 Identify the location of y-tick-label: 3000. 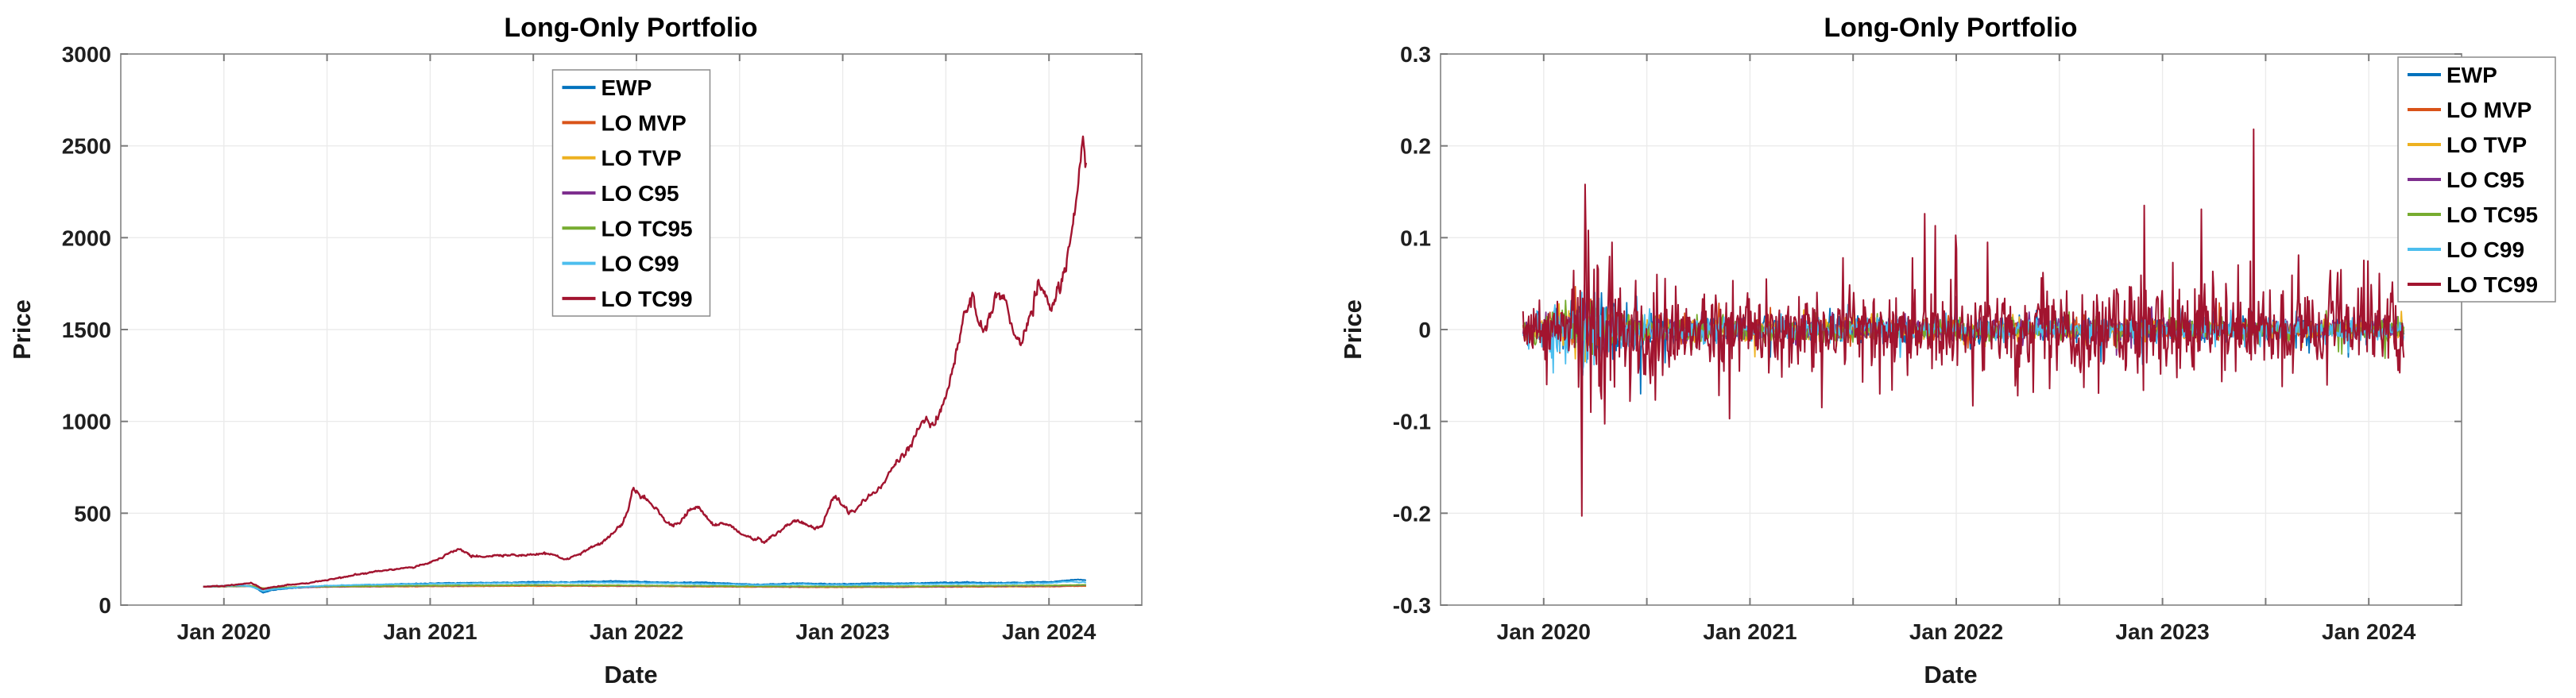
(86, 55).